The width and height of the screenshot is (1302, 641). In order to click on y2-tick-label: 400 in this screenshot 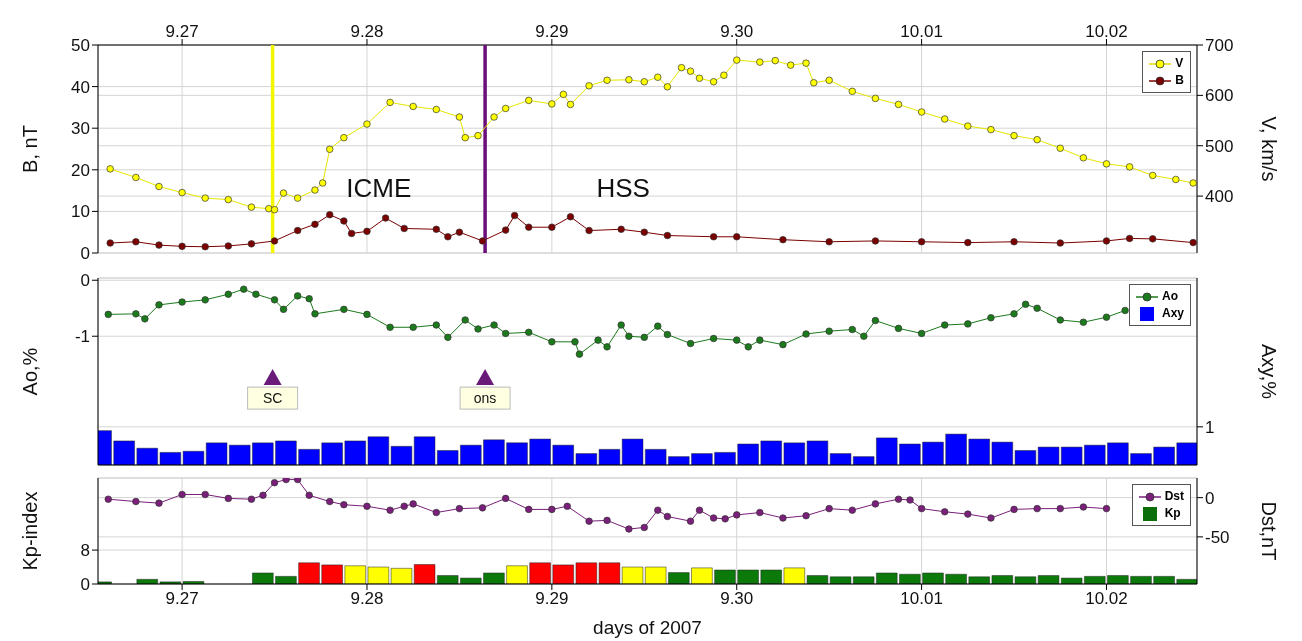, I will do `click(1219, 197)`.